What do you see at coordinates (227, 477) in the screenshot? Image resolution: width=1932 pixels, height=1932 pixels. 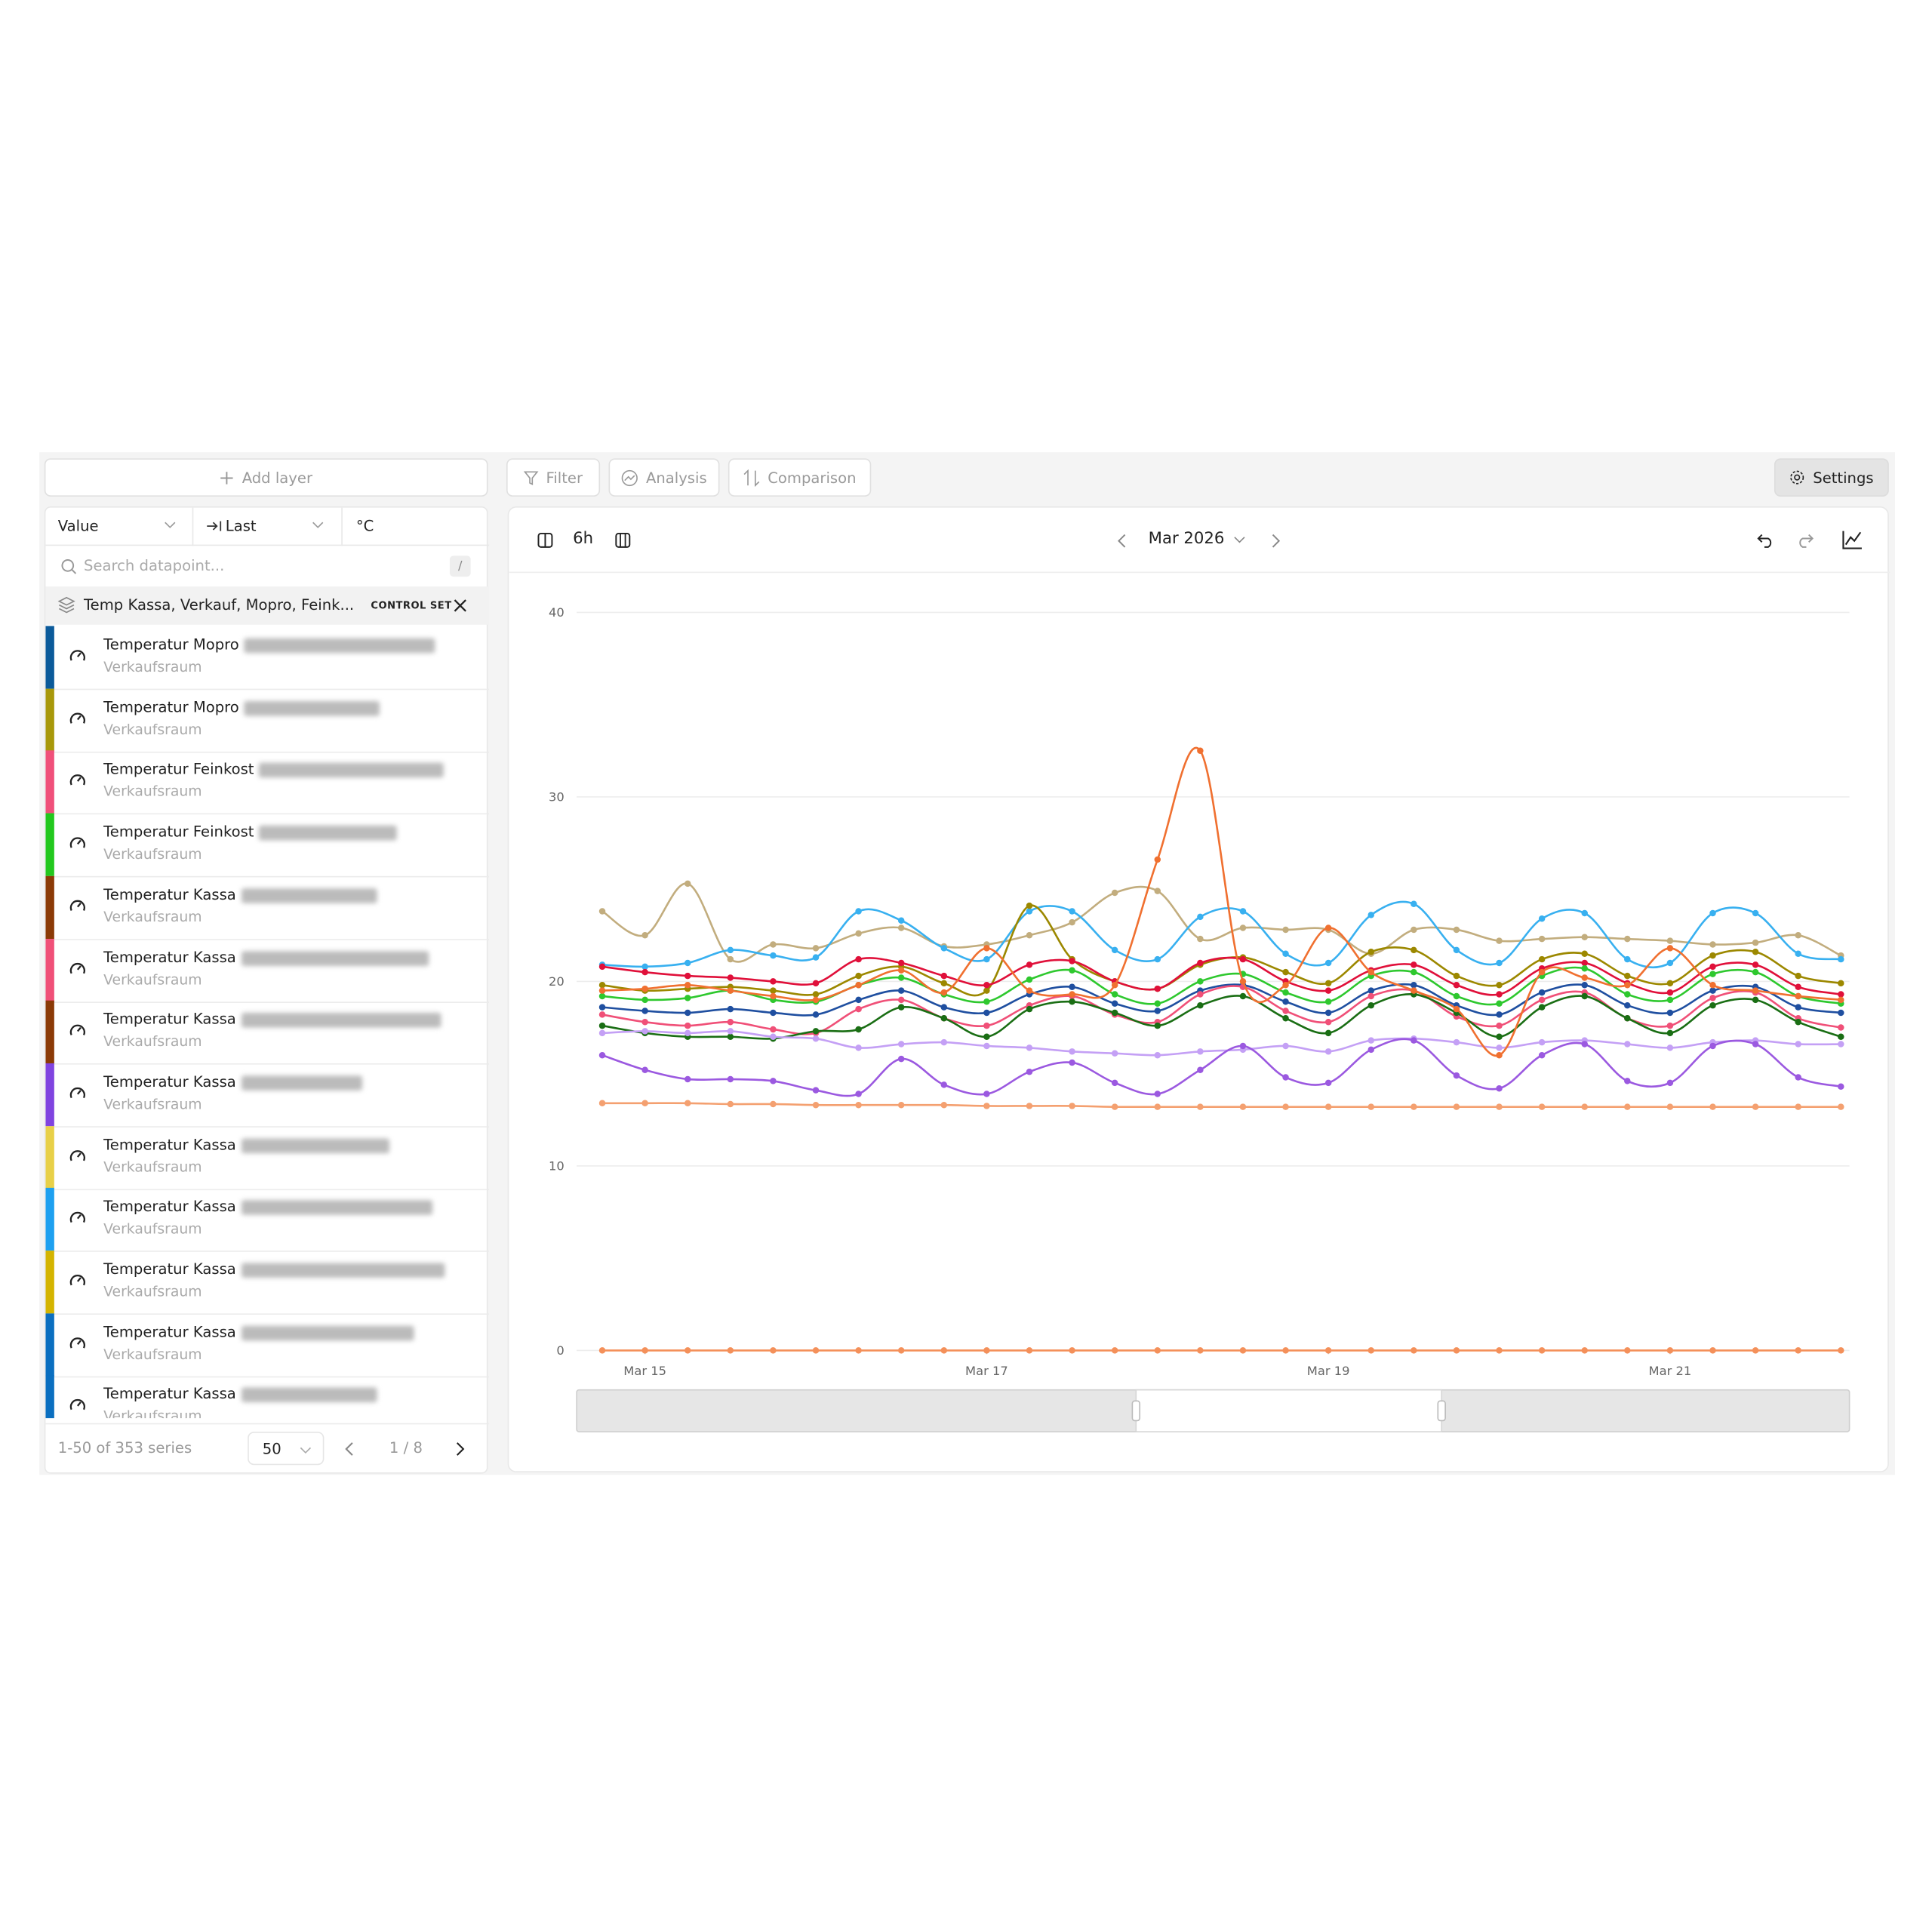 I see `plus-icon` at bounding box center [227, 477].